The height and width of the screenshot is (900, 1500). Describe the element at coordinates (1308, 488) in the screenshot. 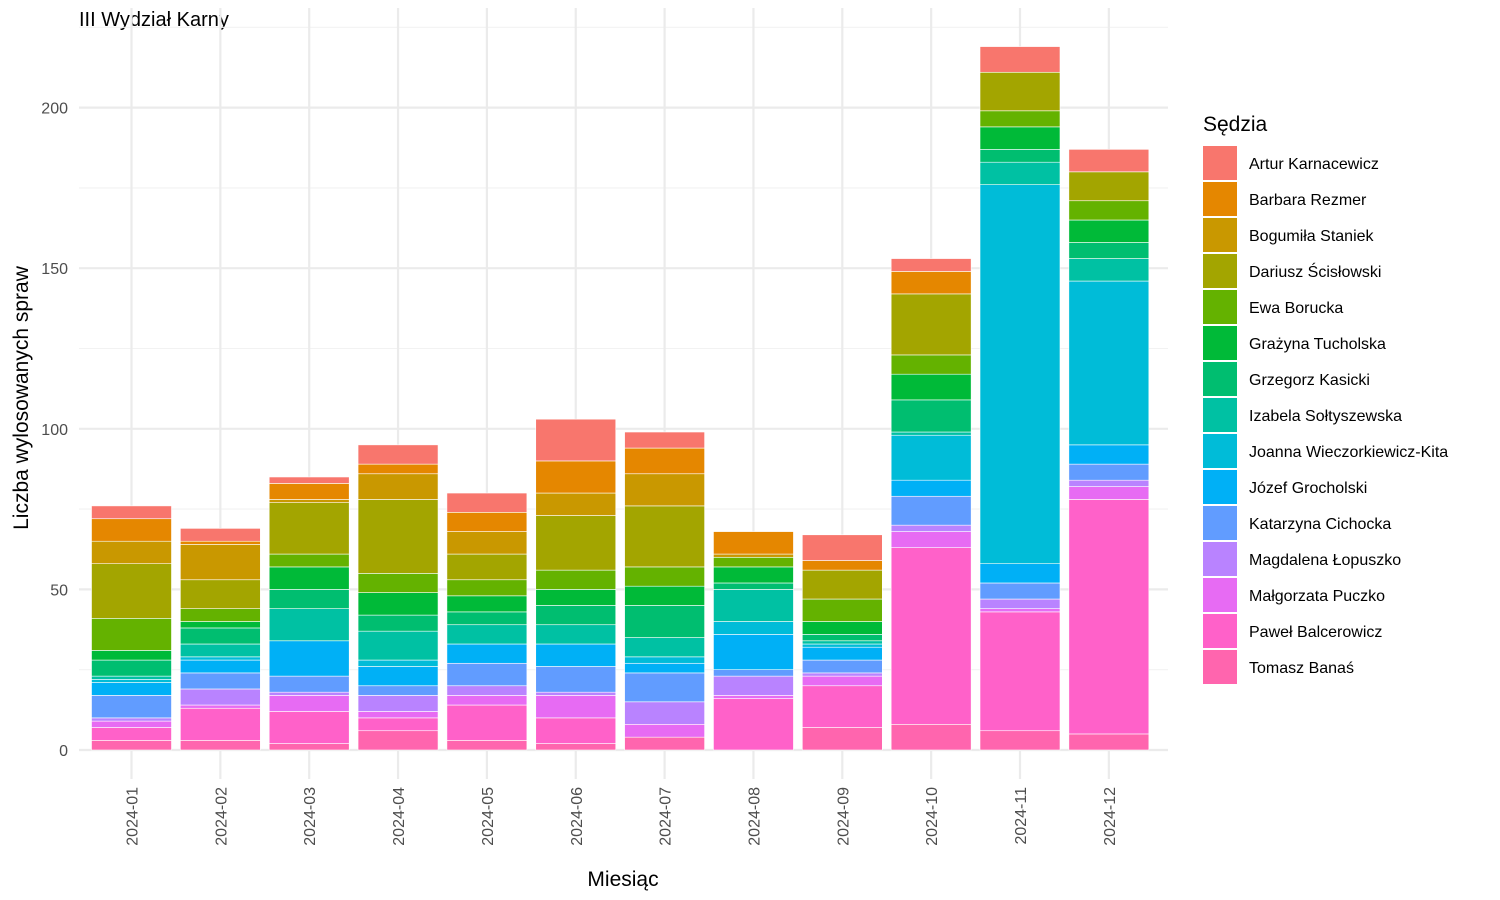

I see `legend-label: Józef Grocholski` at that location.